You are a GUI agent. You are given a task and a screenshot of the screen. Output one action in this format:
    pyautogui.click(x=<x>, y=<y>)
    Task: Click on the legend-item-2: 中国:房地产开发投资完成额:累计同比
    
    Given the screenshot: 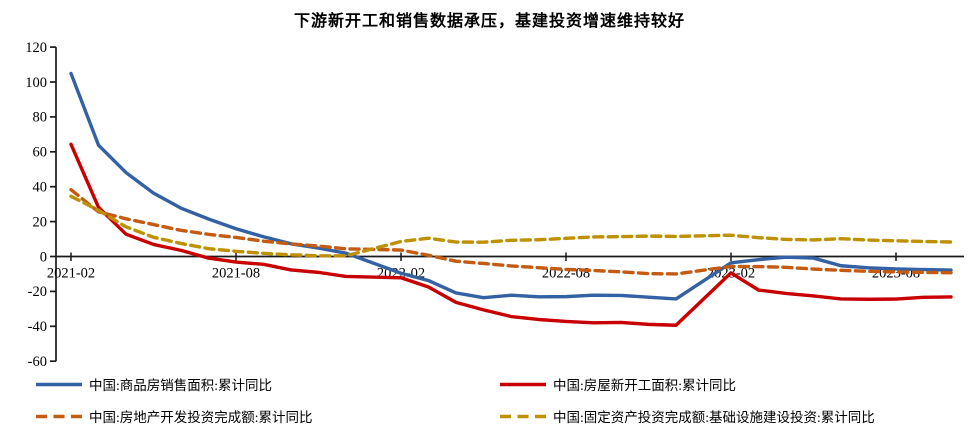 What is the action you would take?
    pyautogui.click(x=268, y=416)
    